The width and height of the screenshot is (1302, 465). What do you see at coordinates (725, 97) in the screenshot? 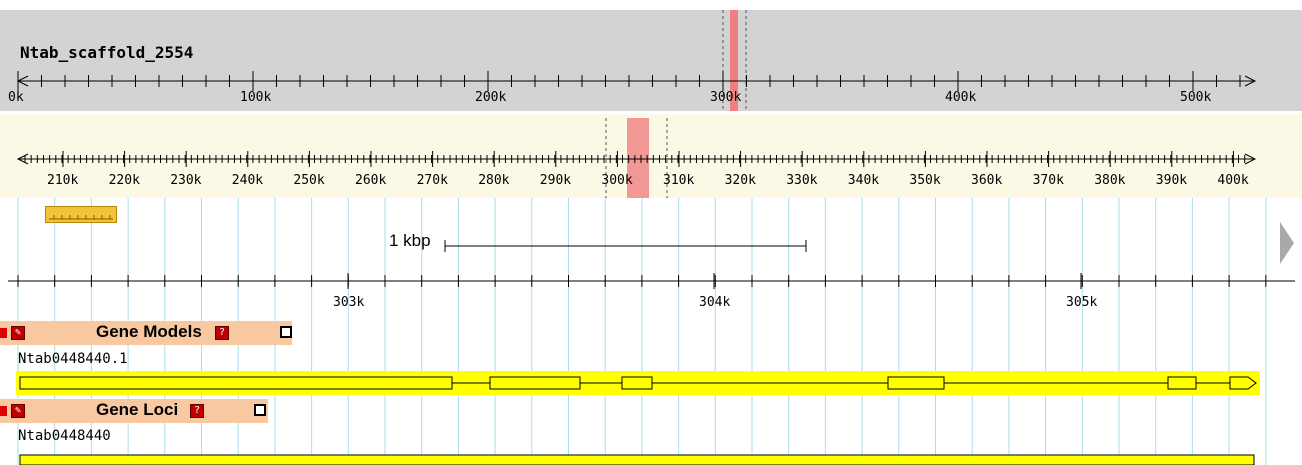
I see `overview-tick-label: 300k` at bounding box center [725, 97].